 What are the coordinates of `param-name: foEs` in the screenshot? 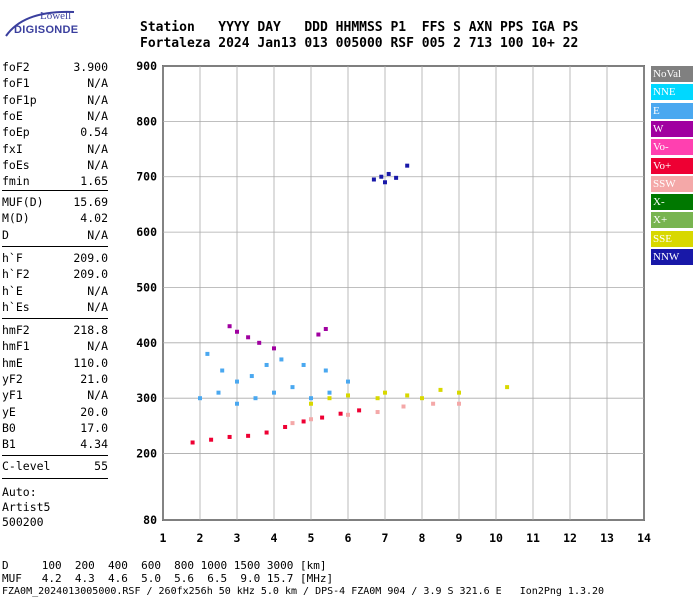 It's located at (16, 164).